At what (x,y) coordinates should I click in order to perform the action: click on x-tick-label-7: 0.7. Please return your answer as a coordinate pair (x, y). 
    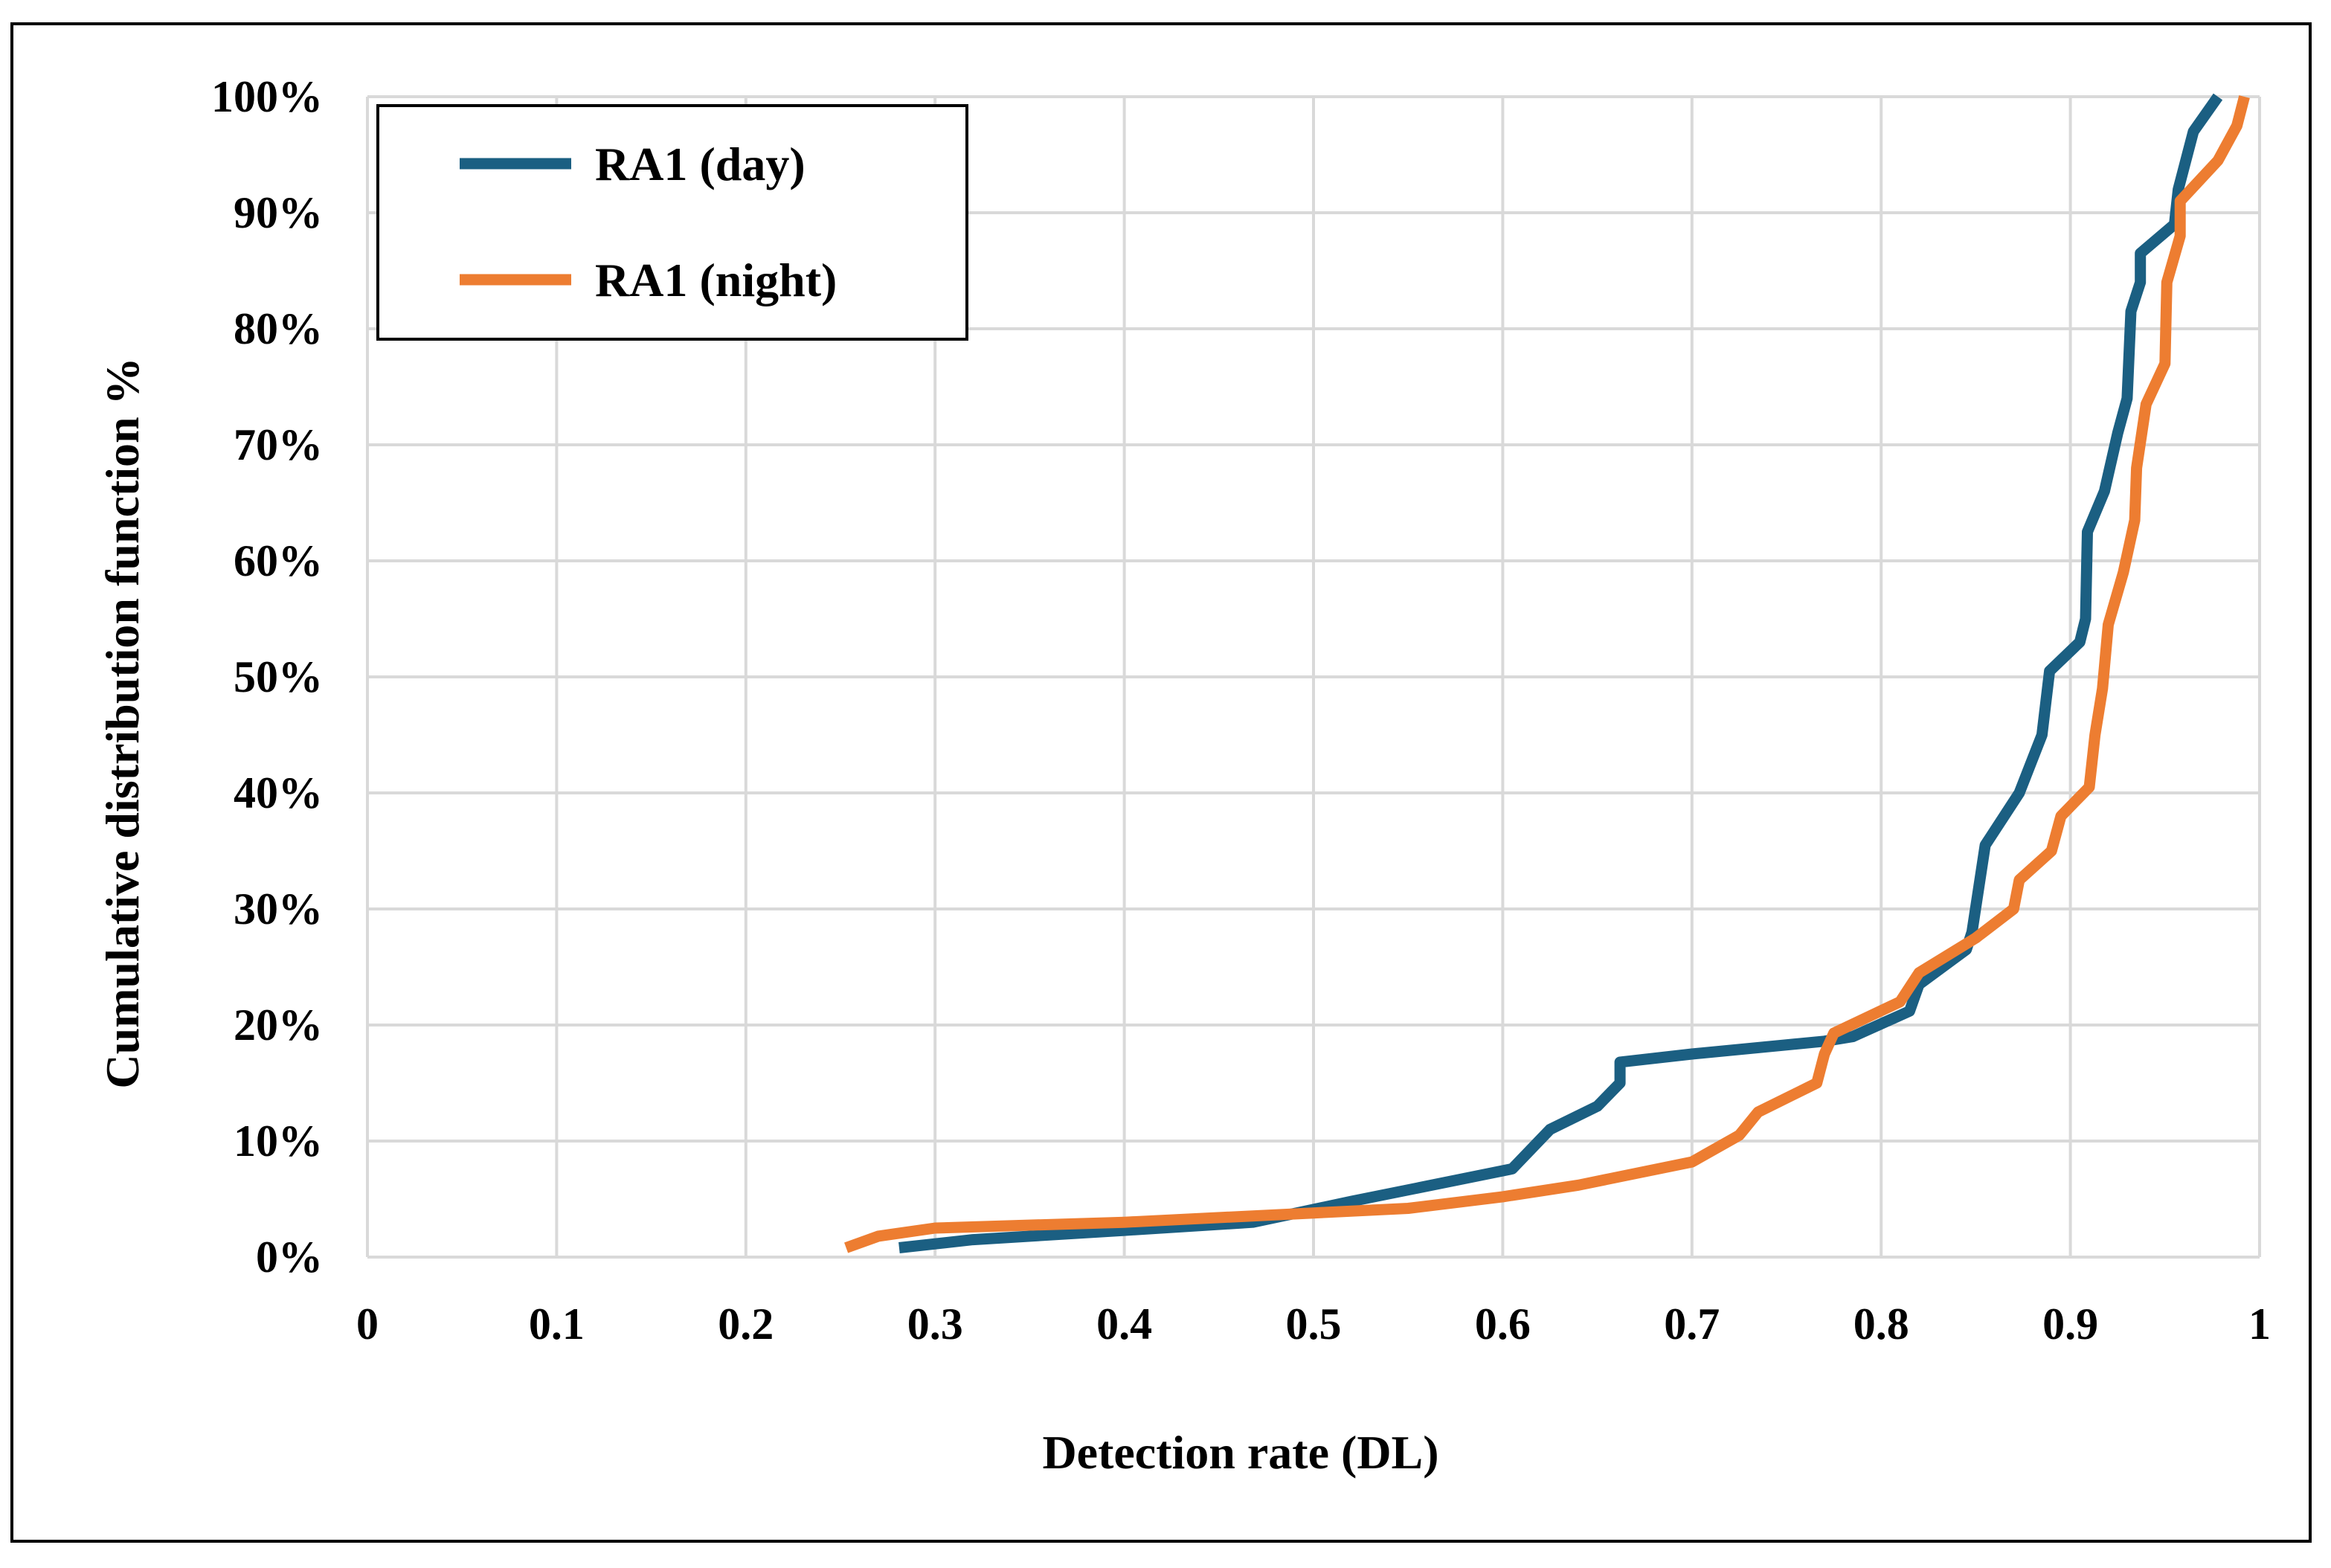
    Looking at the image, I should click on (1692, 1324).